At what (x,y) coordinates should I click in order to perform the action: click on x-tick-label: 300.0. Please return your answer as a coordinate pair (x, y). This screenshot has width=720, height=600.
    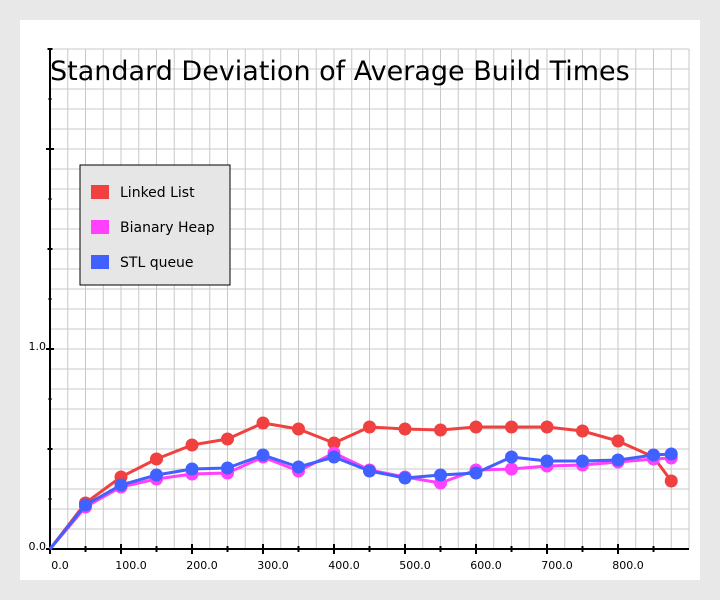
    Looking at the image, I should click on (273, 565).